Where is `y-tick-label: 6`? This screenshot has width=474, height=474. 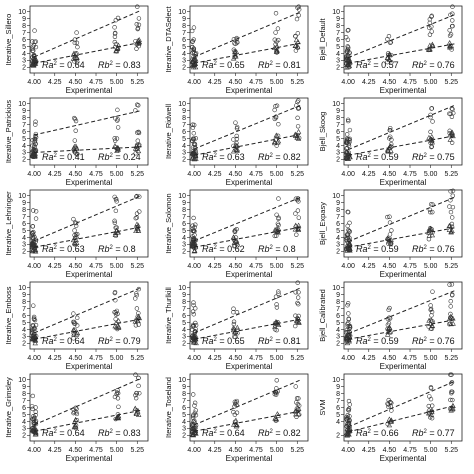 y-tick-label: 6 is located at coordinates (184, 224).